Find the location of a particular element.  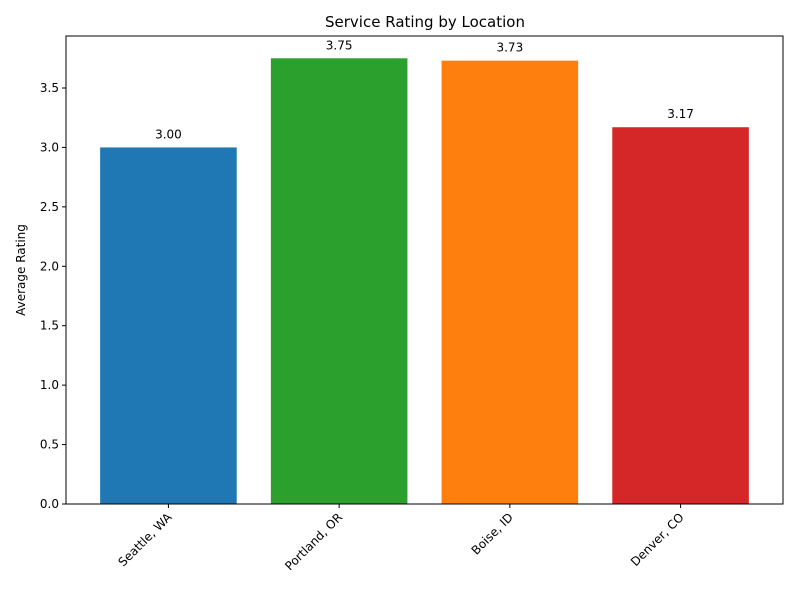

bar-boise-id is located at coordinates (510, 282).